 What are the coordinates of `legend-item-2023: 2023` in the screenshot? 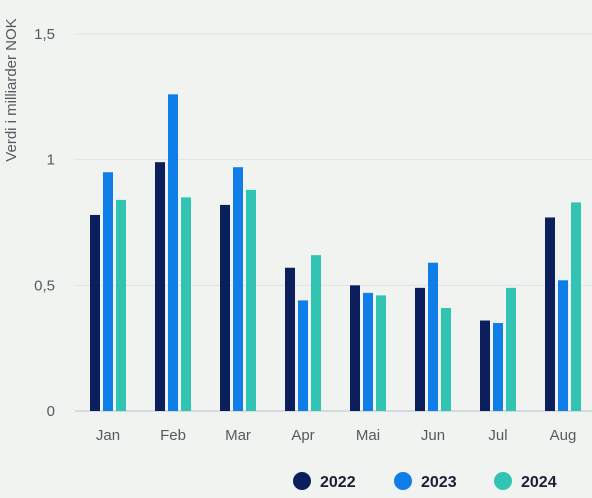 It's located at (425, 481).